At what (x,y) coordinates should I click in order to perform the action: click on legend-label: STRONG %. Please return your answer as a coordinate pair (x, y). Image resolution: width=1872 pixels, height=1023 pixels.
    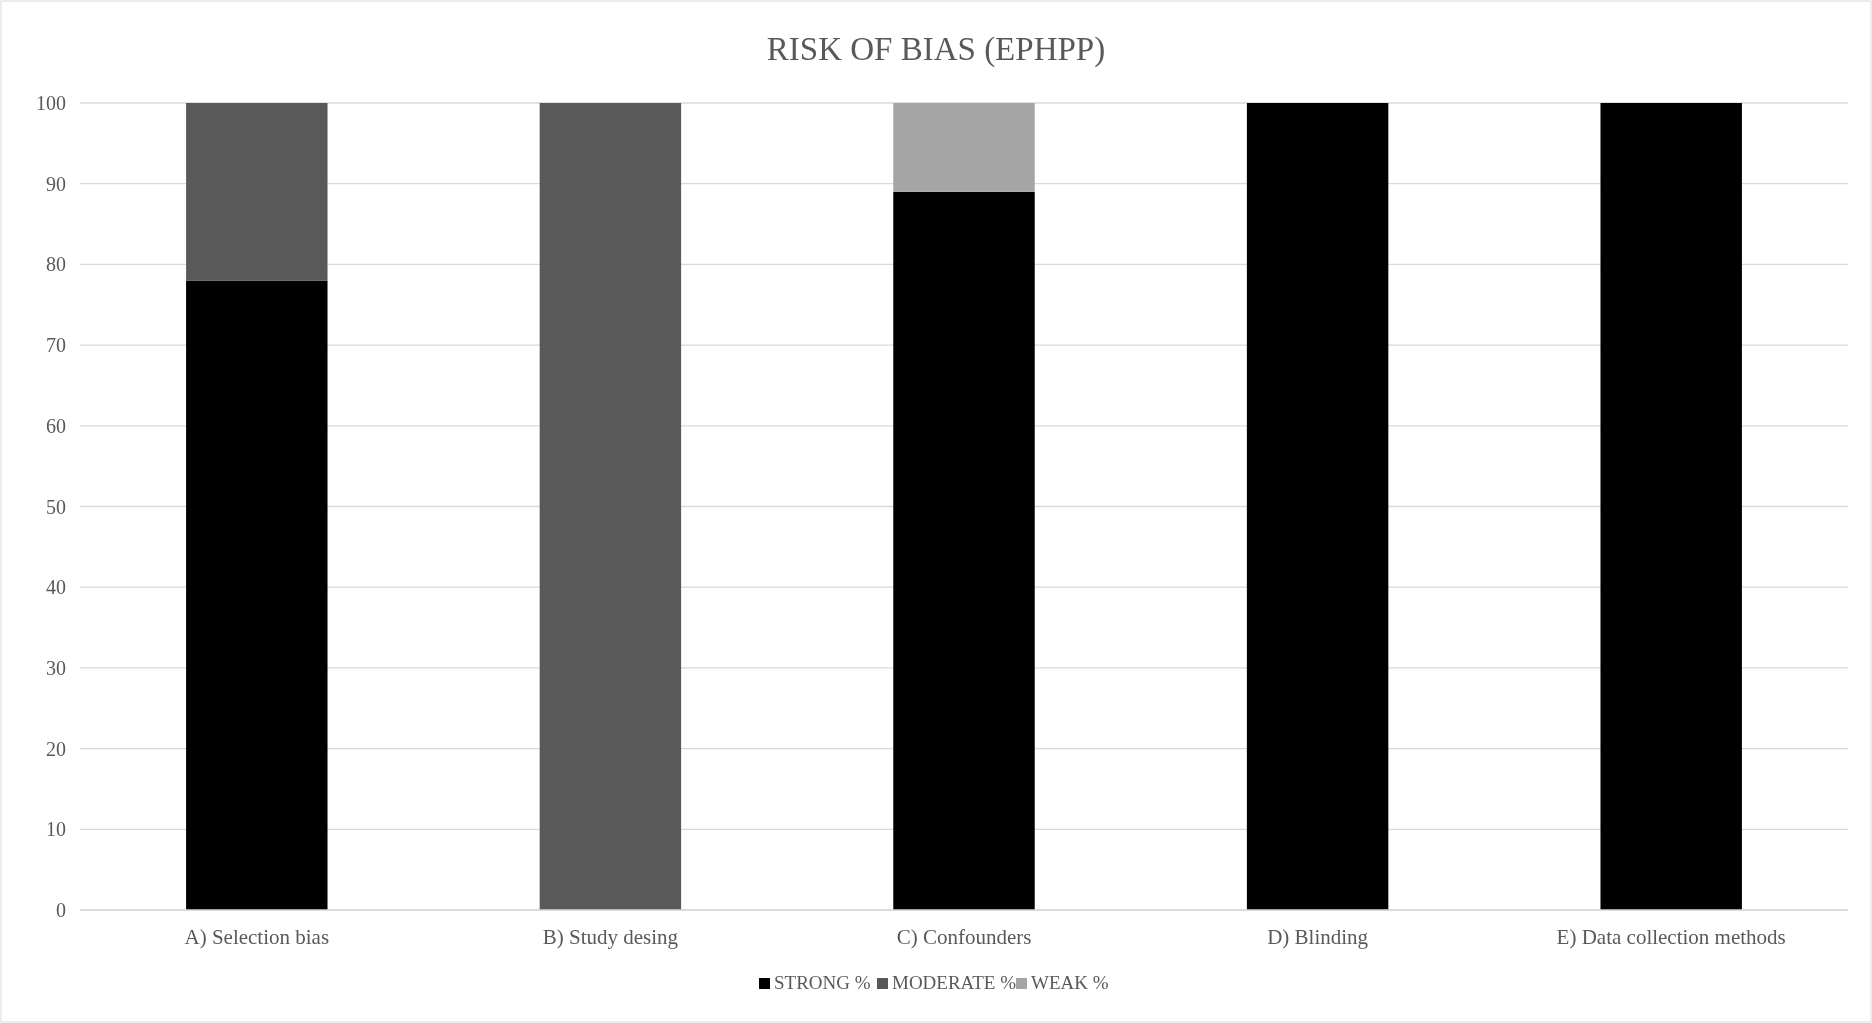
    Looking at the image, I should click on (822, 982).